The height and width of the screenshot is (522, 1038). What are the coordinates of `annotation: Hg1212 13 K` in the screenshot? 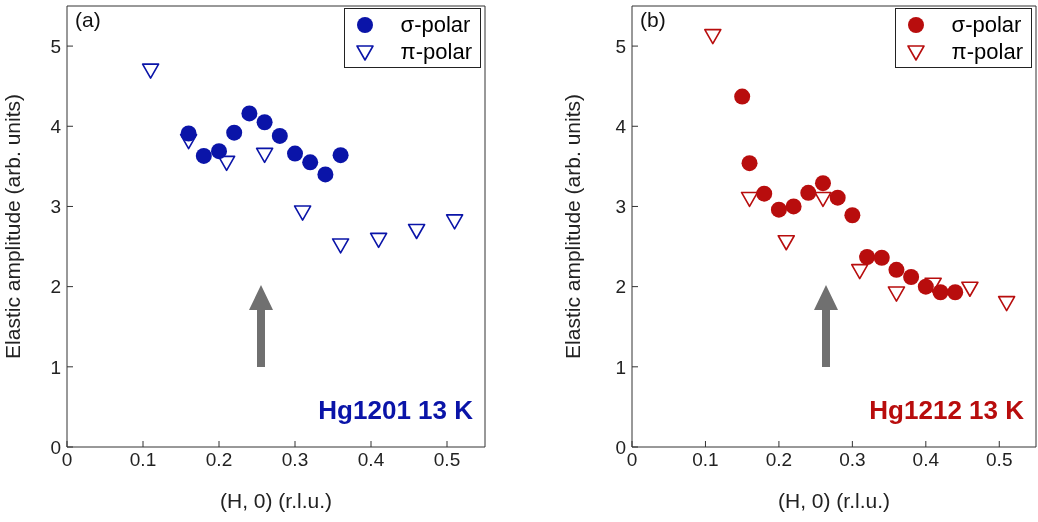 It's located at (946, 410).